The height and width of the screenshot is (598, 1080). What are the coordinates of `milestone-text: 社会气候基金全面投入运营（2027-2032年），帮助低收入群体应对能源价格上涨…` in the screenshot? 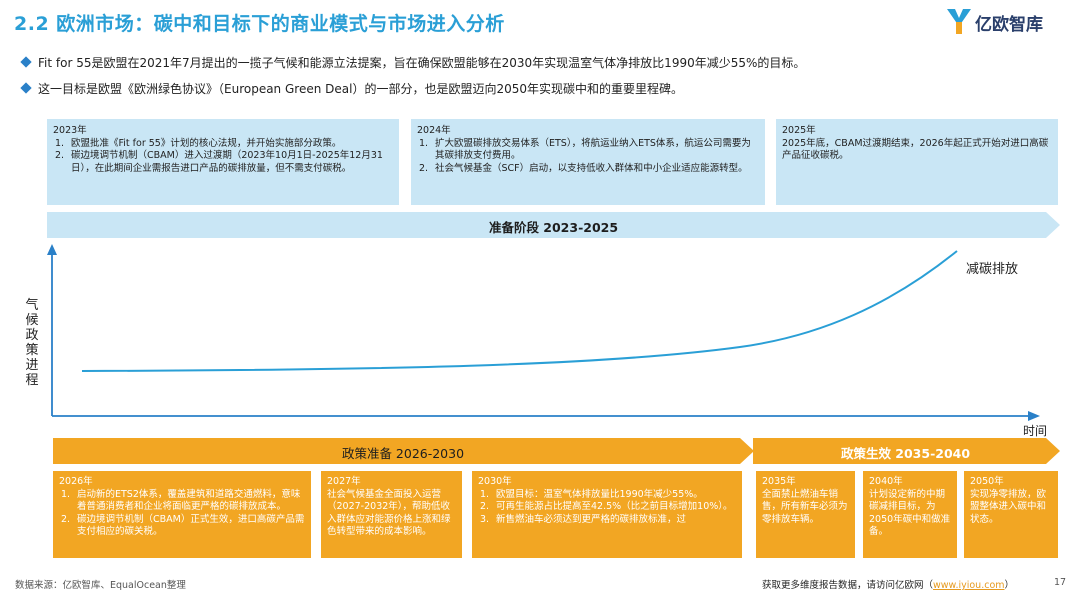 It's located at (389, 513).